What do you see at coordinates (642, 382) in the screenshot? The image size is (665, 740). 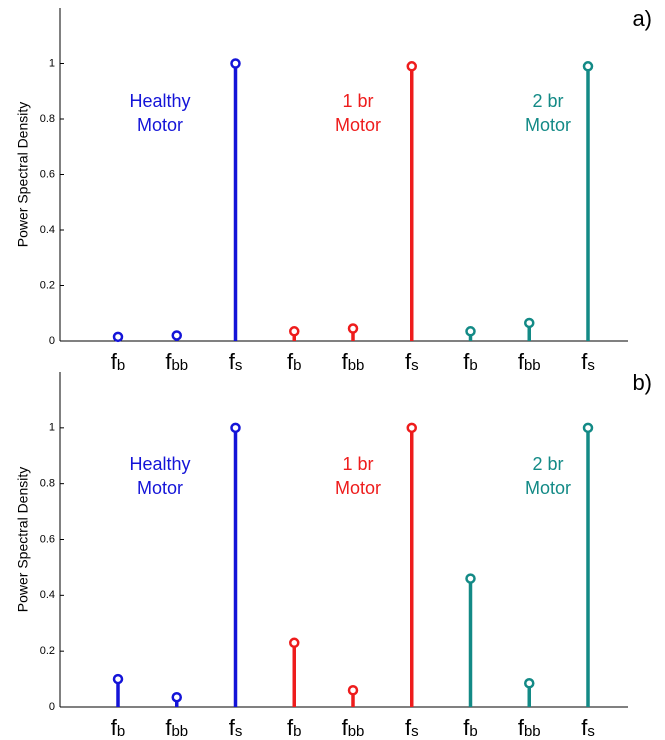 I see `panel-label: b)` at bounding box center [642, 382].